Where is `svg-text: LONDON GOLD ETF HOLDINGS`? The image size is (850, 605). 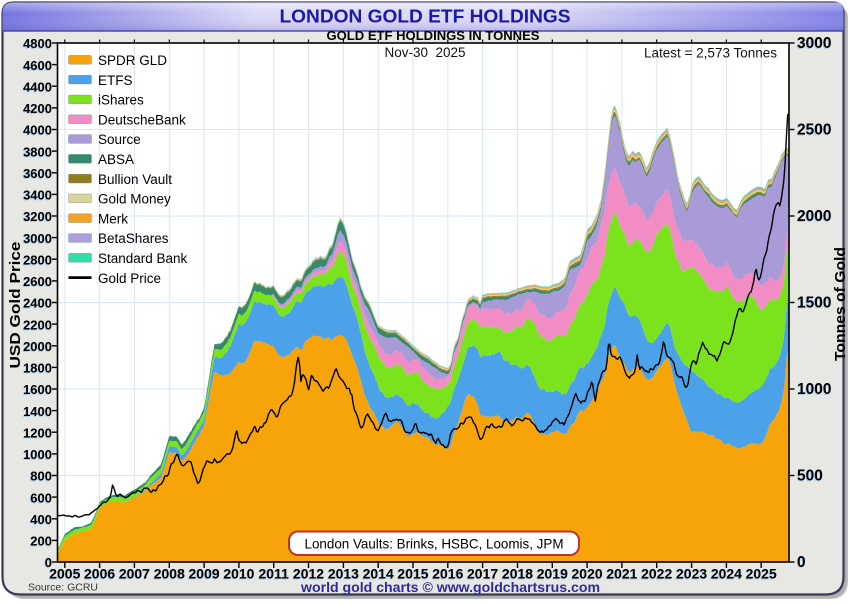
svg-text: LONDON GOLD ETF HOLDINGS is located at coordinates (425, 16).